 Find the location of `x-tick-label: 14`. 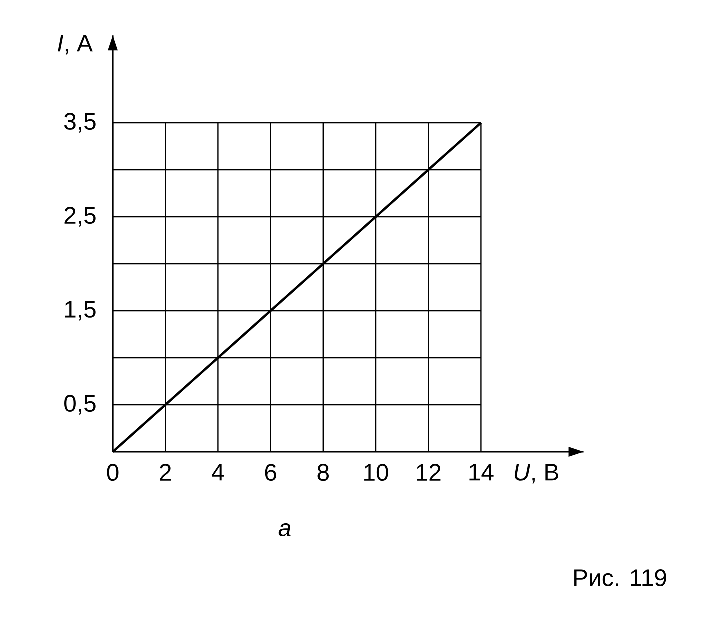

x-tick-label: 14 is located at coordinates (482, 472).